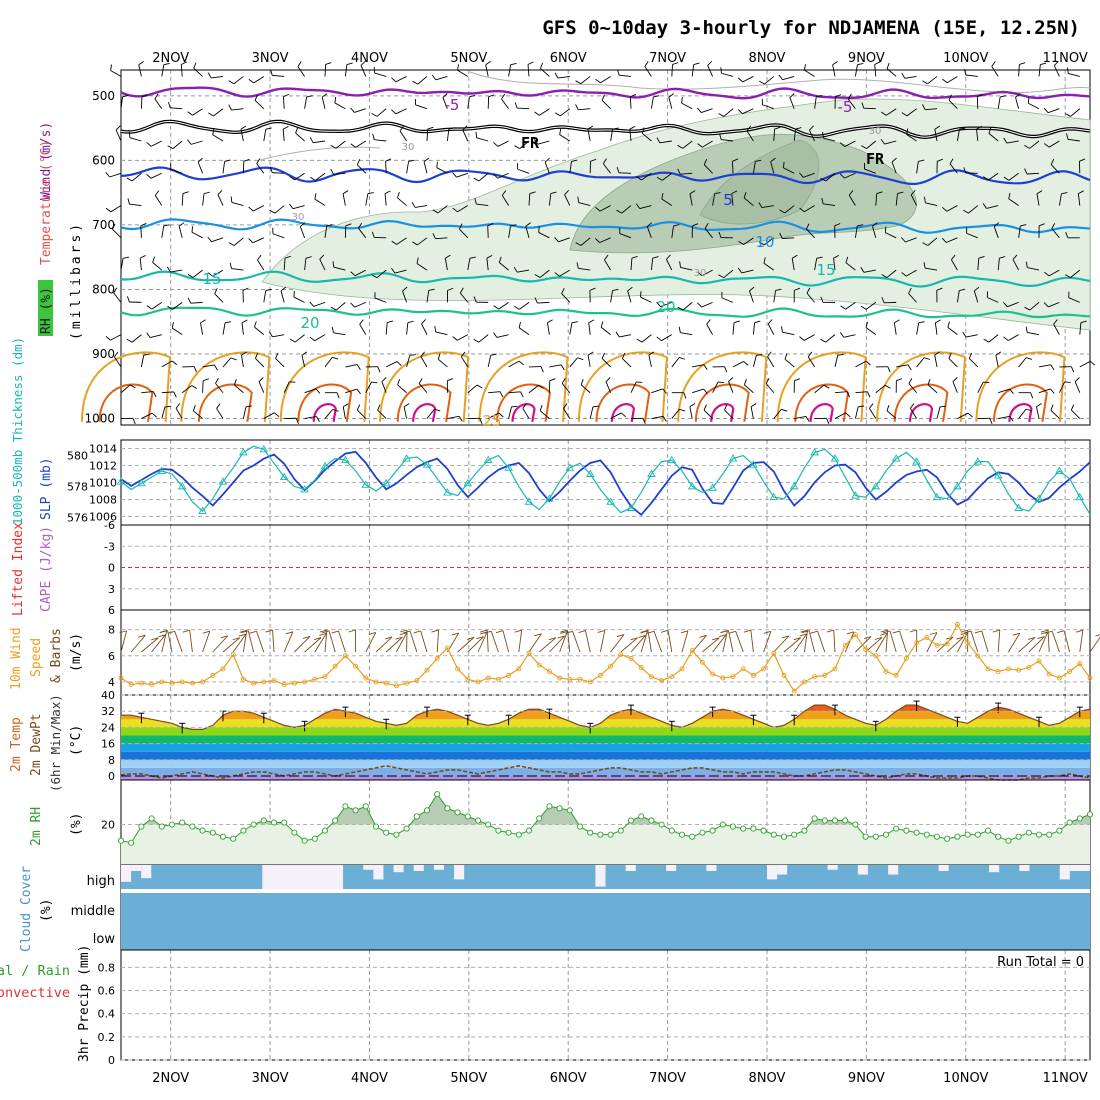 Image resolution: width=1100 pixels, height=1100 pixels. I want to click on temp-band, so click(605, 763).